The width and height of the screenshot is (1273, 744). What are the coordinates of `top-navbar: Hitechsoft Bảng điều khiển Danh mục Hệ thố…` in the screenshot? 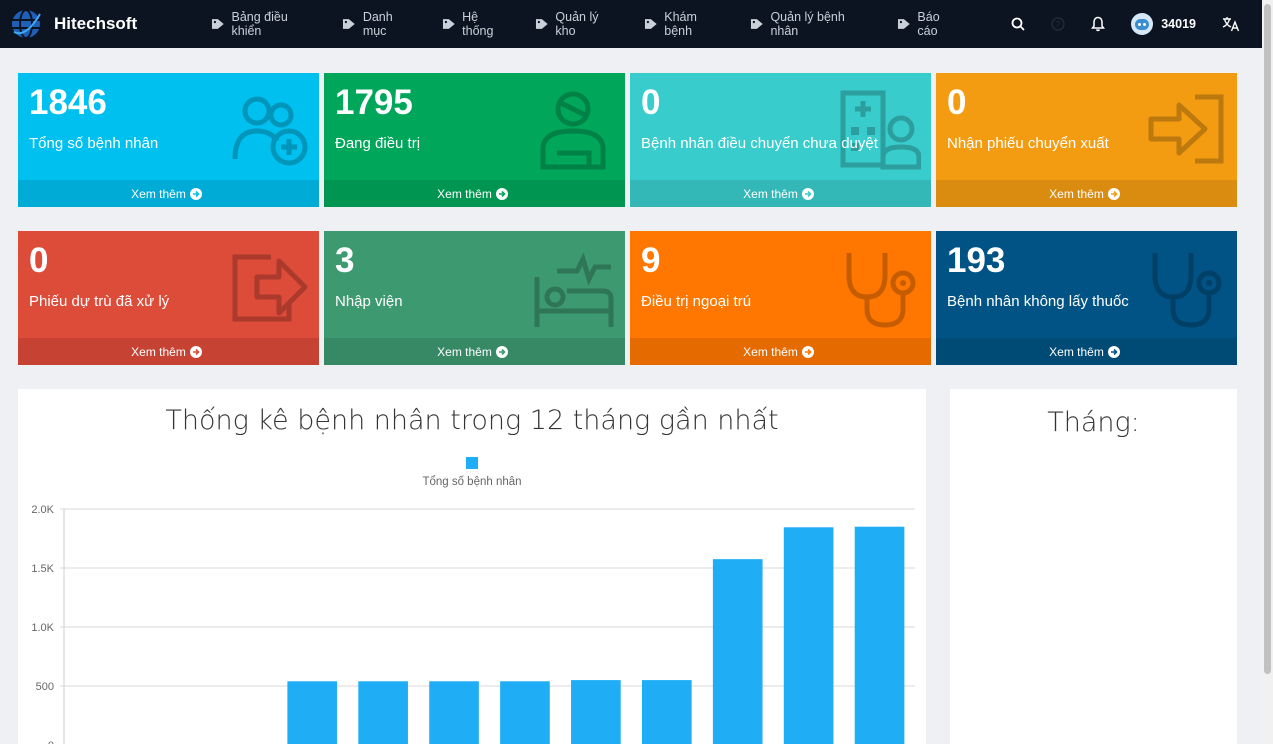 It's located at (631, 24).